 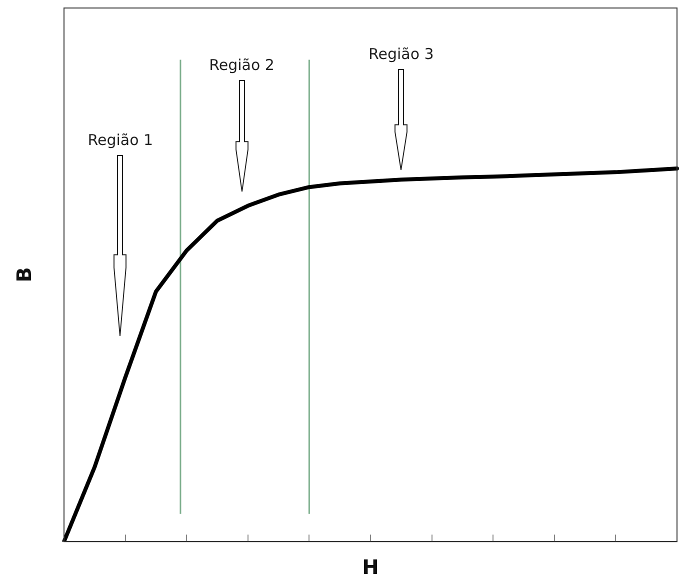 What do you see at coordinates (241, 65) in the screenshot?
I see `text: Região 2` at bounding box center [241, 65].